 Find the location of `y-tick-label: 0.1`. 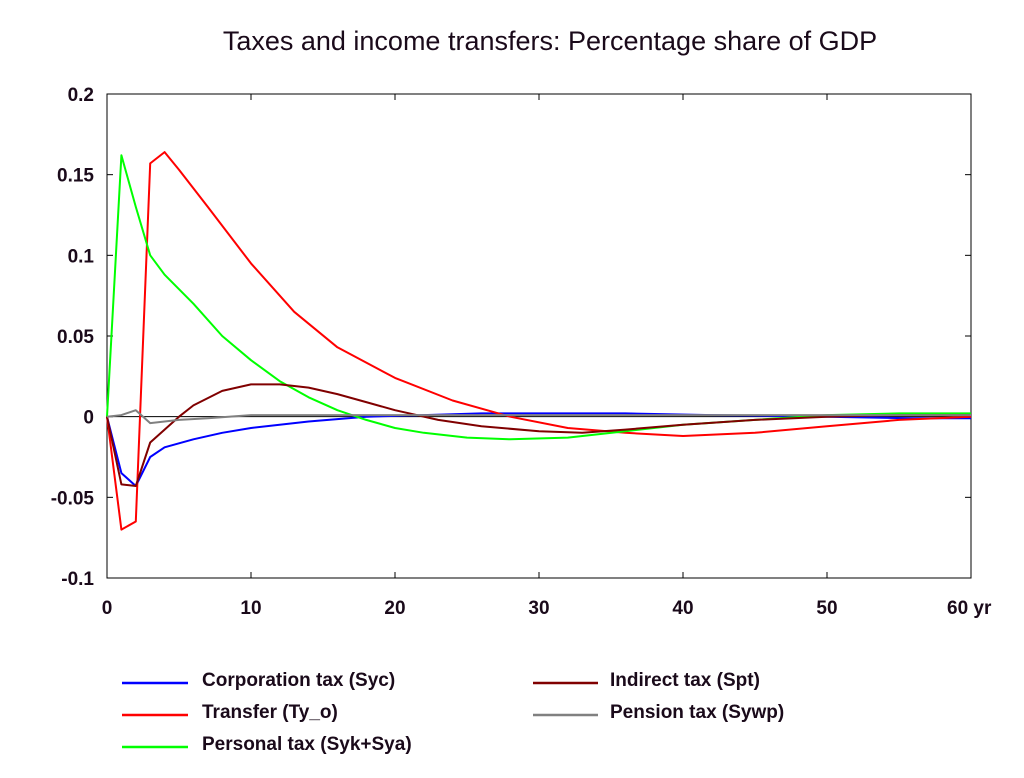

y-tick-label: 0.1 is located at coordinates (81, 256).